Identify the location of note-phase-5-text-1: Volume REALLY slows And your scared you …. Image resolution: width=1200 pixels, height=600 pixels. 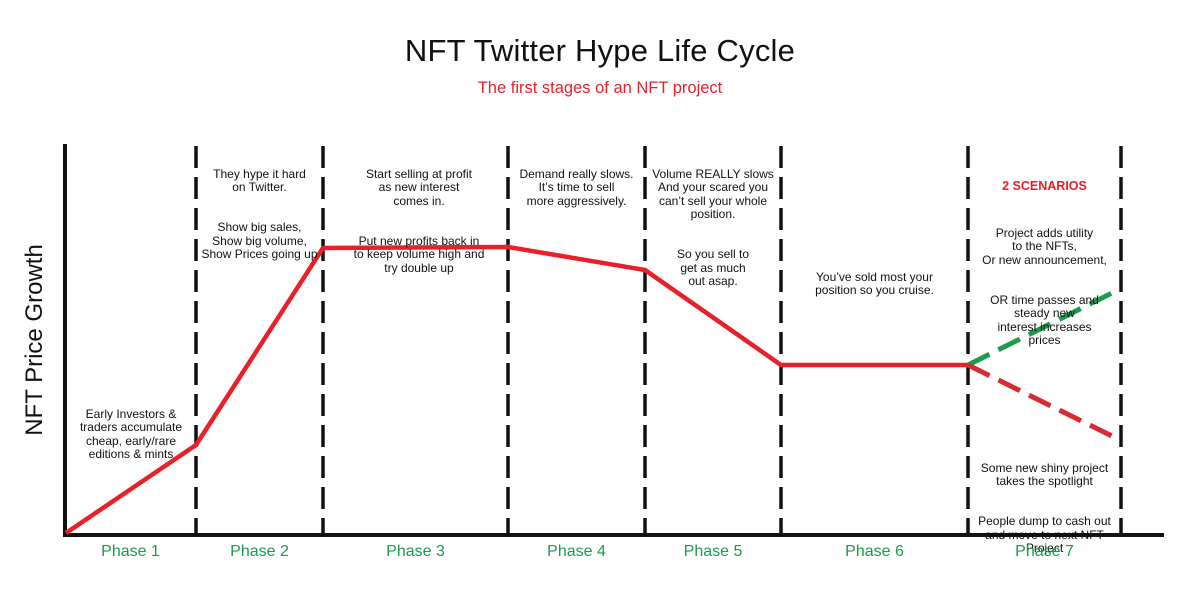
(713, 193).